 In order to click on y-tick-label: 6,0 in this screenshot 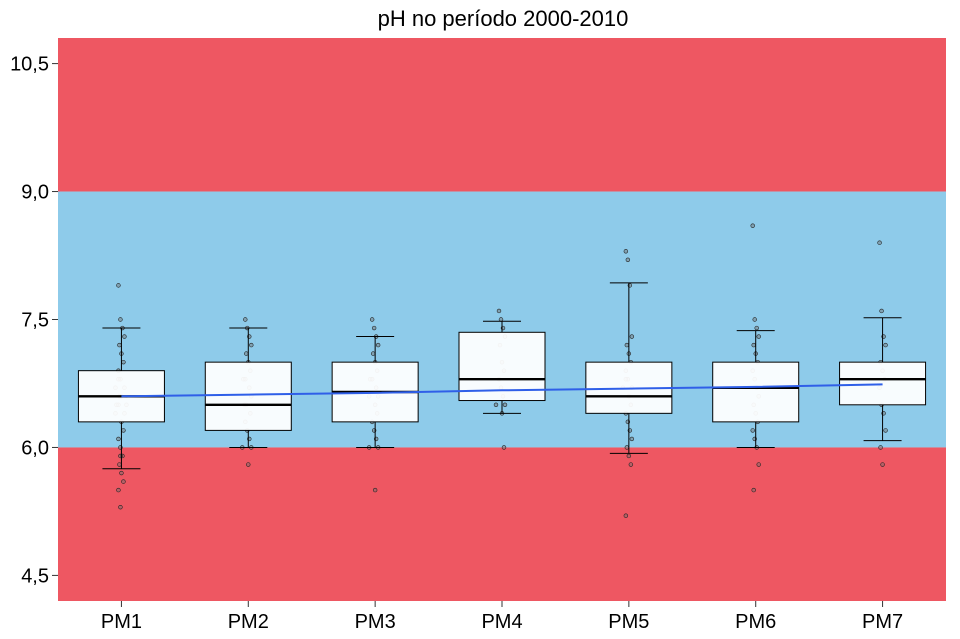, I will do `click(35, 448)`.